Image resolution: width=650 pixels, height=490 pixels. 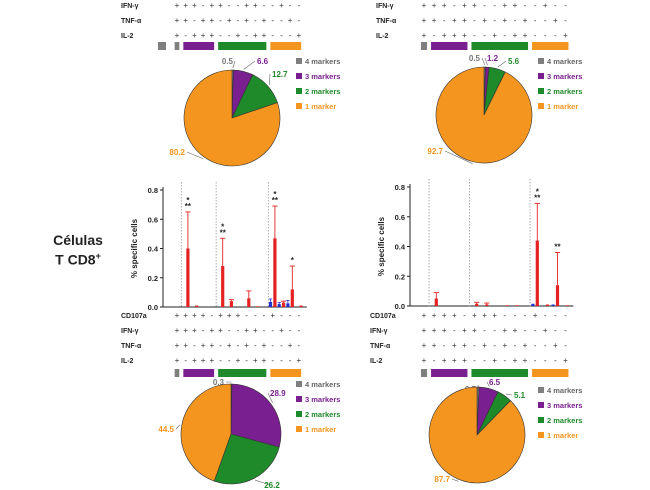 I want to click on pie-top-left-slice, so click(x=232, y=118).